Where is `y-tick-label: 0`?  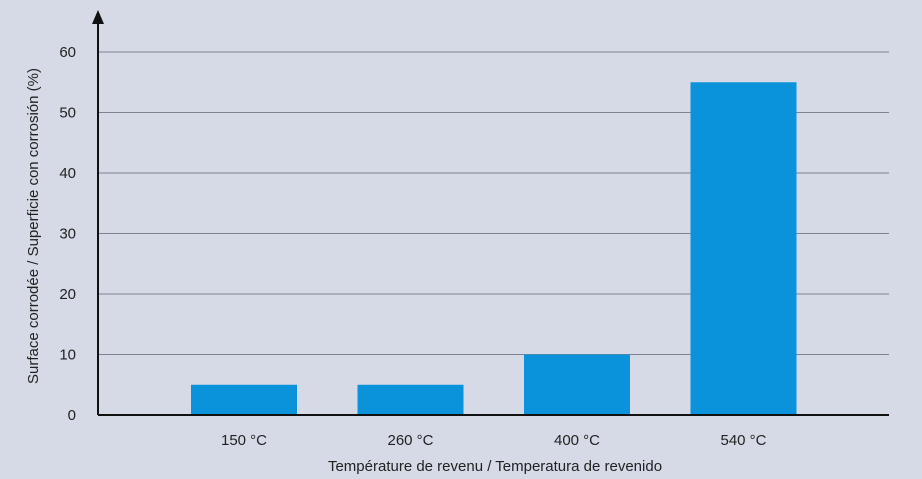 y-tick-label: 0 is located at coordinates (72, 415).